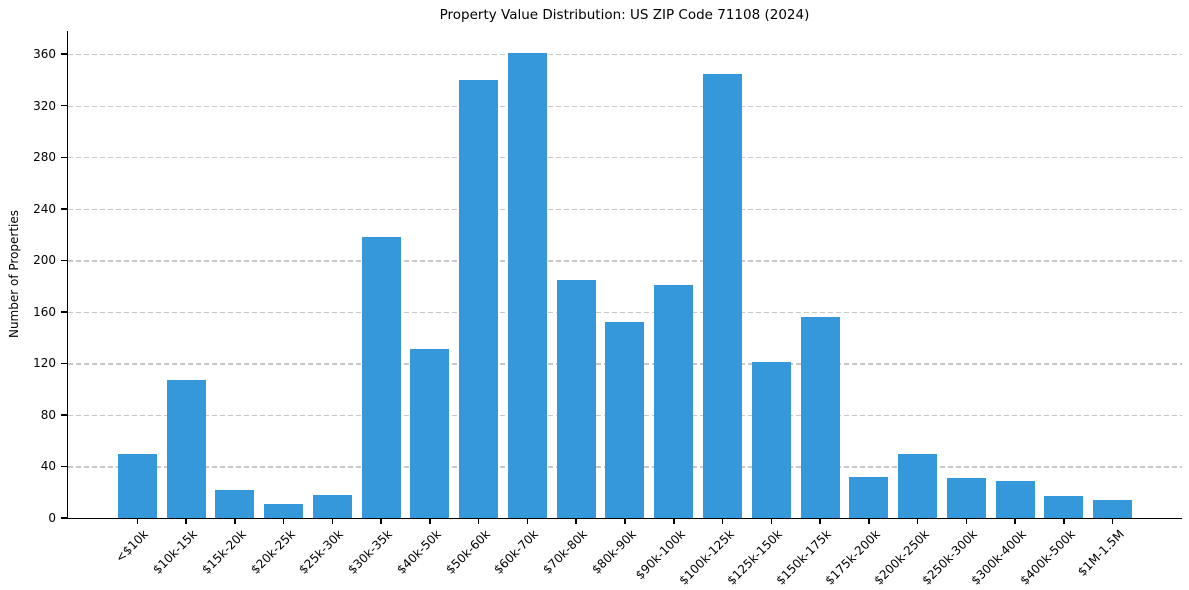  Describe the element at coordinates (224, 552) in the screenshot. I see `x-tick-label: $15k-20k` at that location.